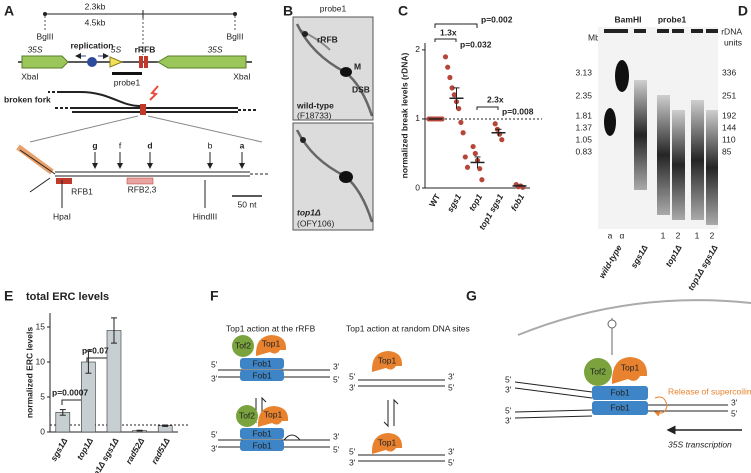 This screenshot has width=751, height=473. Describe the element at coordinates (62, 216) in the screenshot. I see `site-label: HpaI` at that location.